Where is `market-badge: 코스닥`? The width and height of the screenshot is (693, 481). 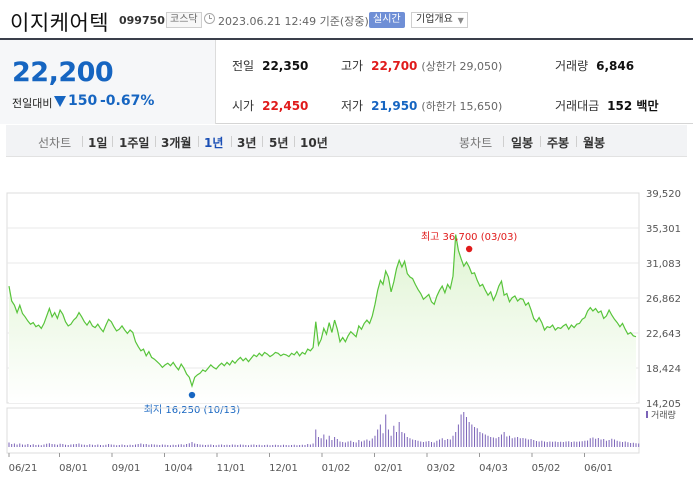 market-badge: 코스닥 is located at coordinates (184, 20).